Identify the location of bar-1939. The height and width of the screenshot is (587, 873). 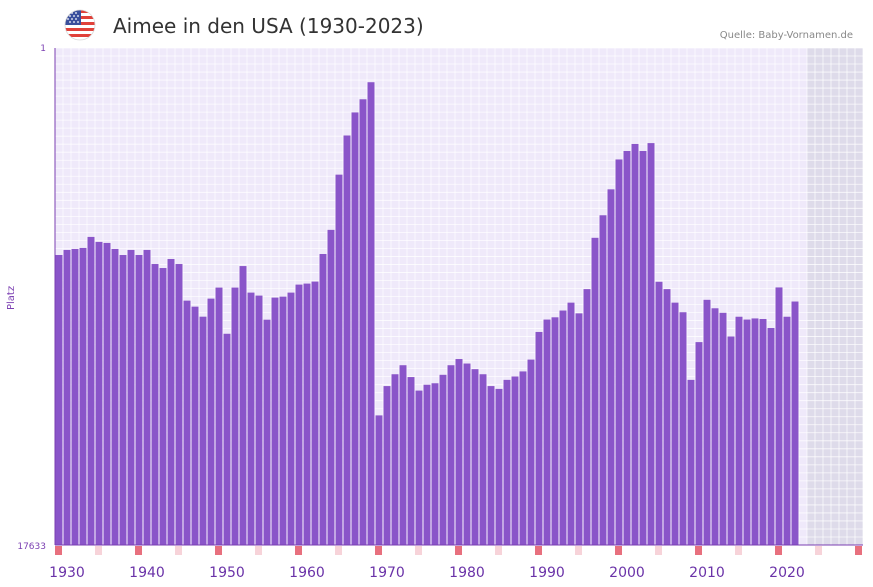
(139, 400).